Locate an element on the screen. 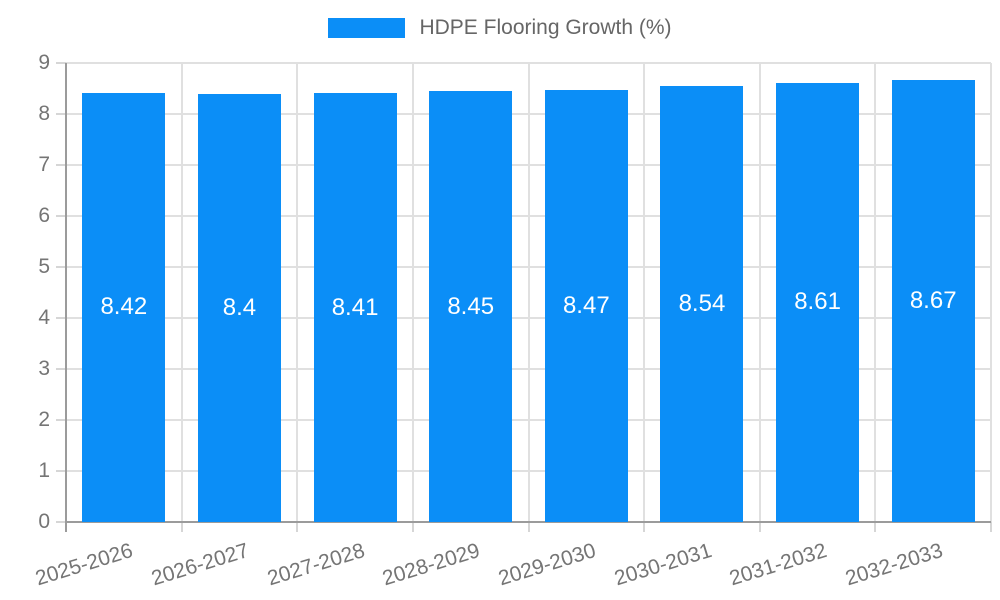  bar-value-label: 8.4 is located at coordinates (239, 307).